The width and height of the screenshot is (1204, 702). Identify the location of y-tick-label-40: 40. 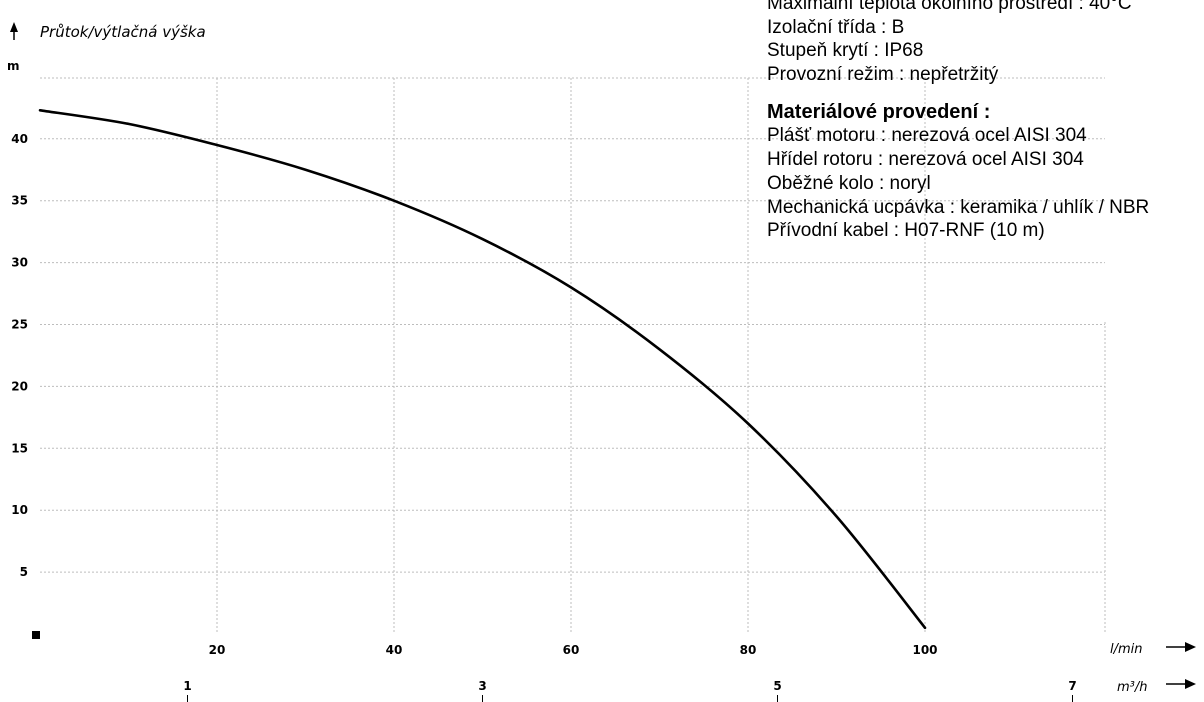
(19, 139).